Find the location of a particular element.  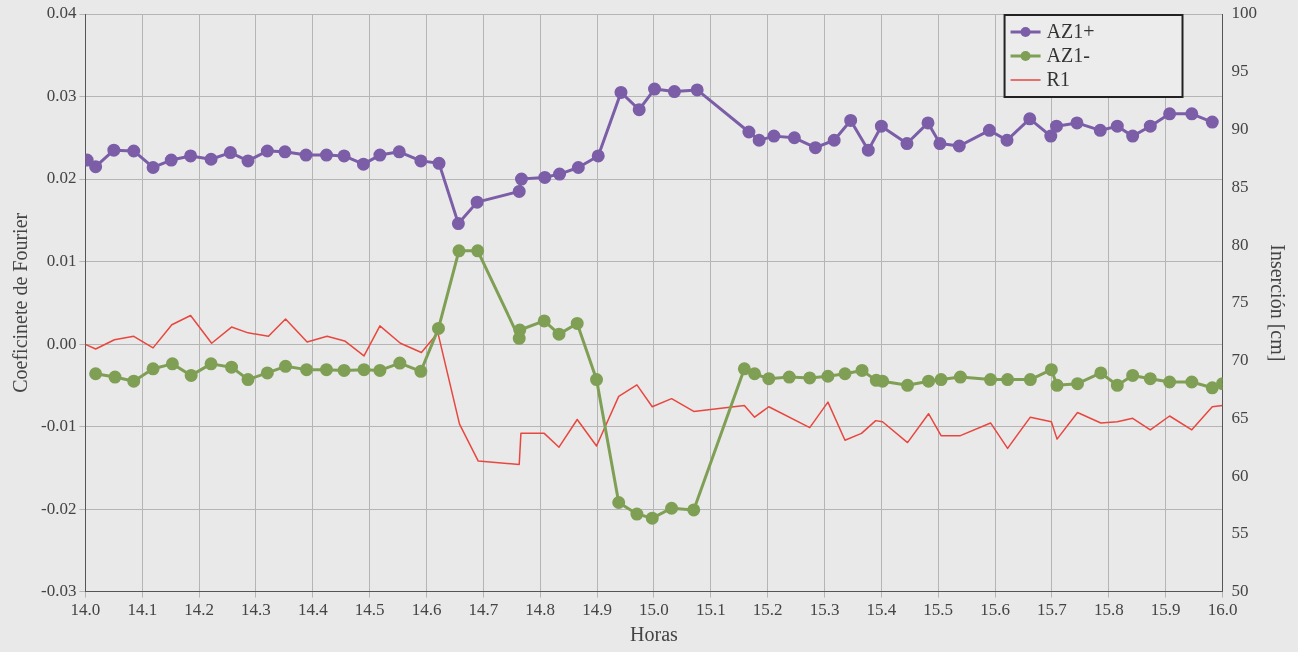

y2-tick-label: 60 is located at coordinates (1240, 475).